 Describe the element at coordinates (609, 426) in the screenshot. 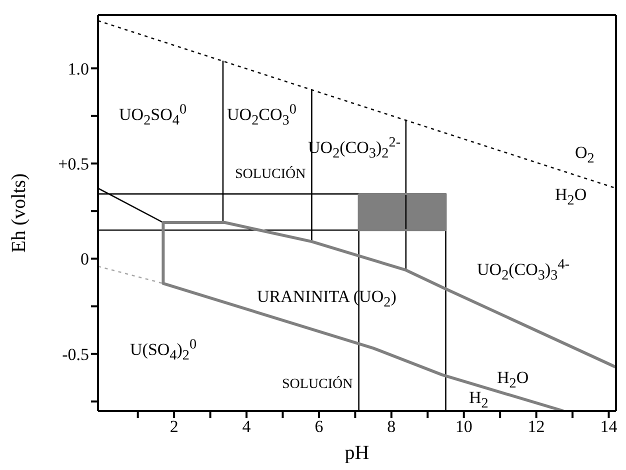

I see `x-tick-label: 14` at that location.